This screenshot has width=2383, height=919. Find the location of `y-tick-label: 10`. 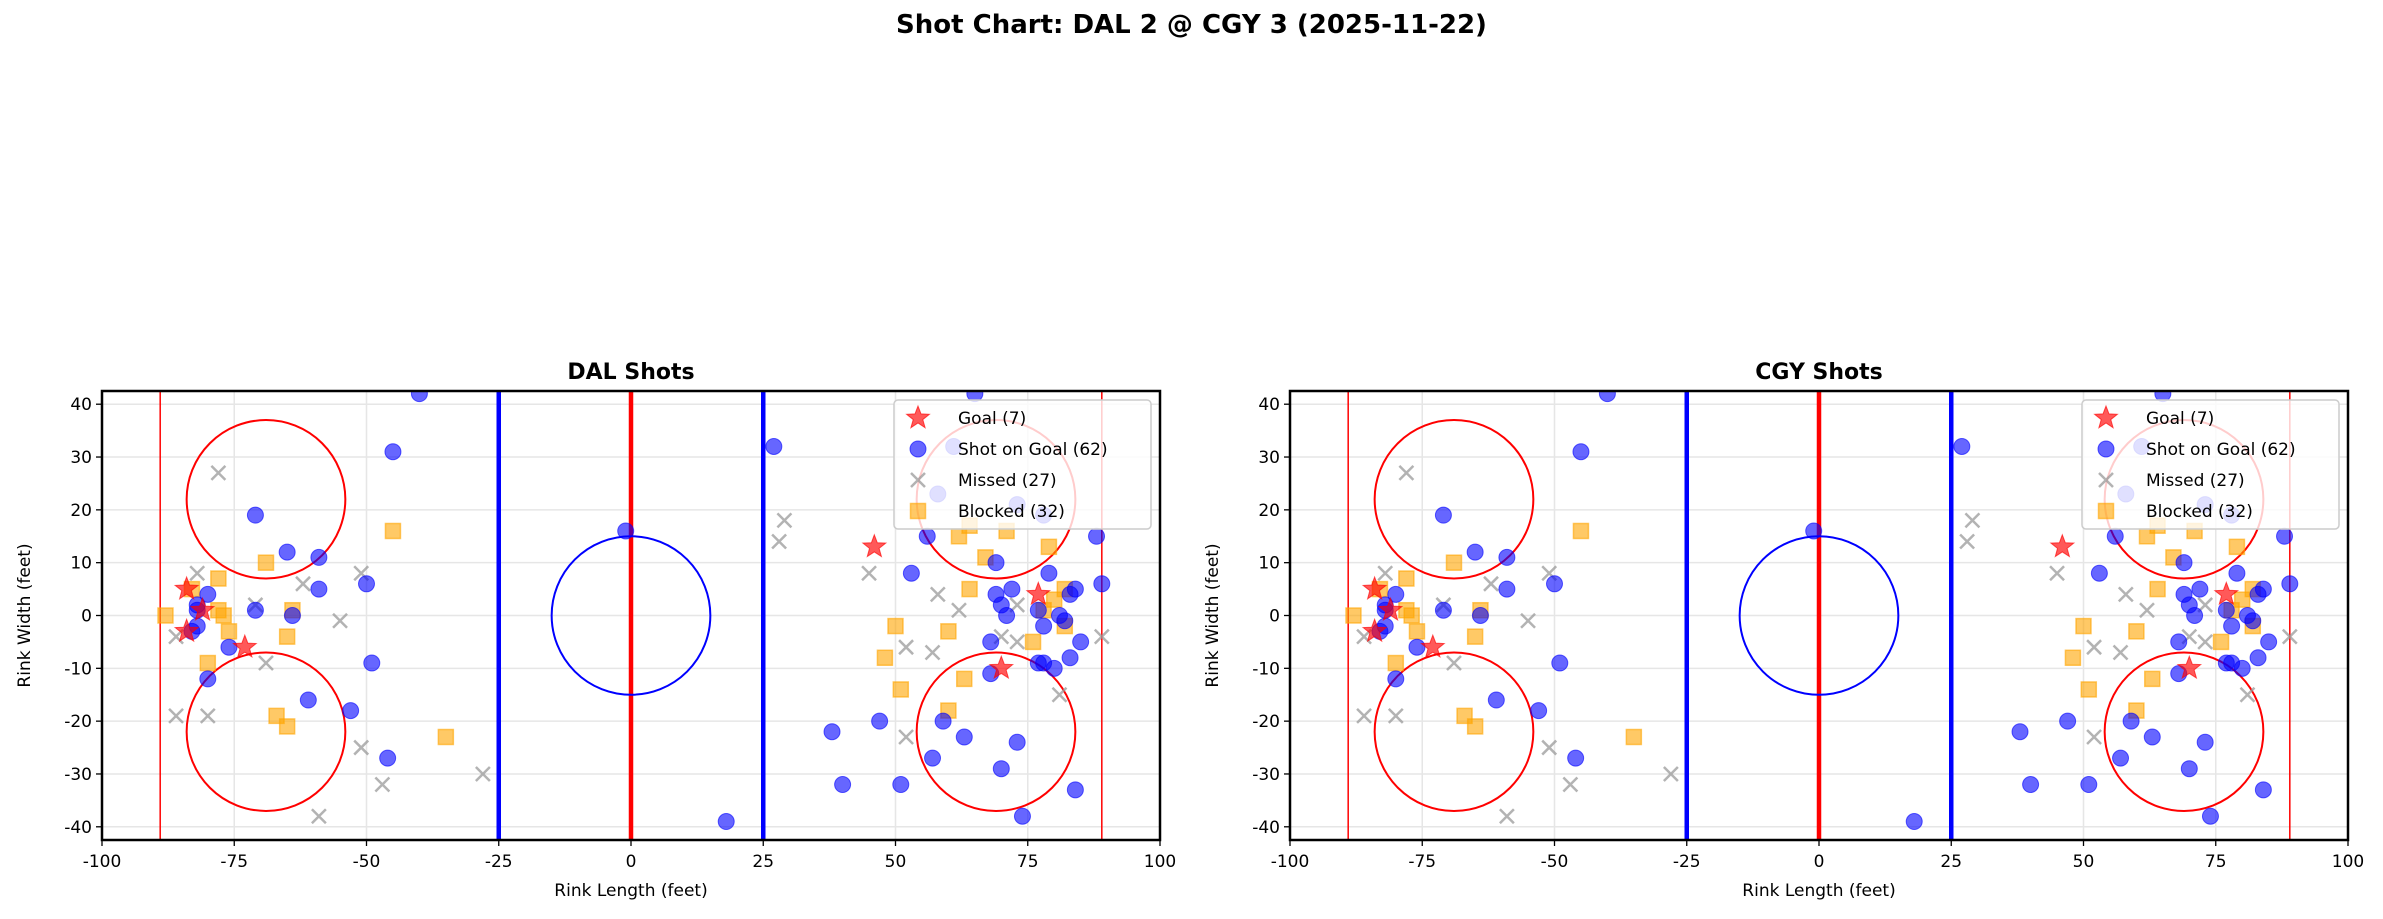

y-tick-label: 10 is located at coordinates (1269, 564).